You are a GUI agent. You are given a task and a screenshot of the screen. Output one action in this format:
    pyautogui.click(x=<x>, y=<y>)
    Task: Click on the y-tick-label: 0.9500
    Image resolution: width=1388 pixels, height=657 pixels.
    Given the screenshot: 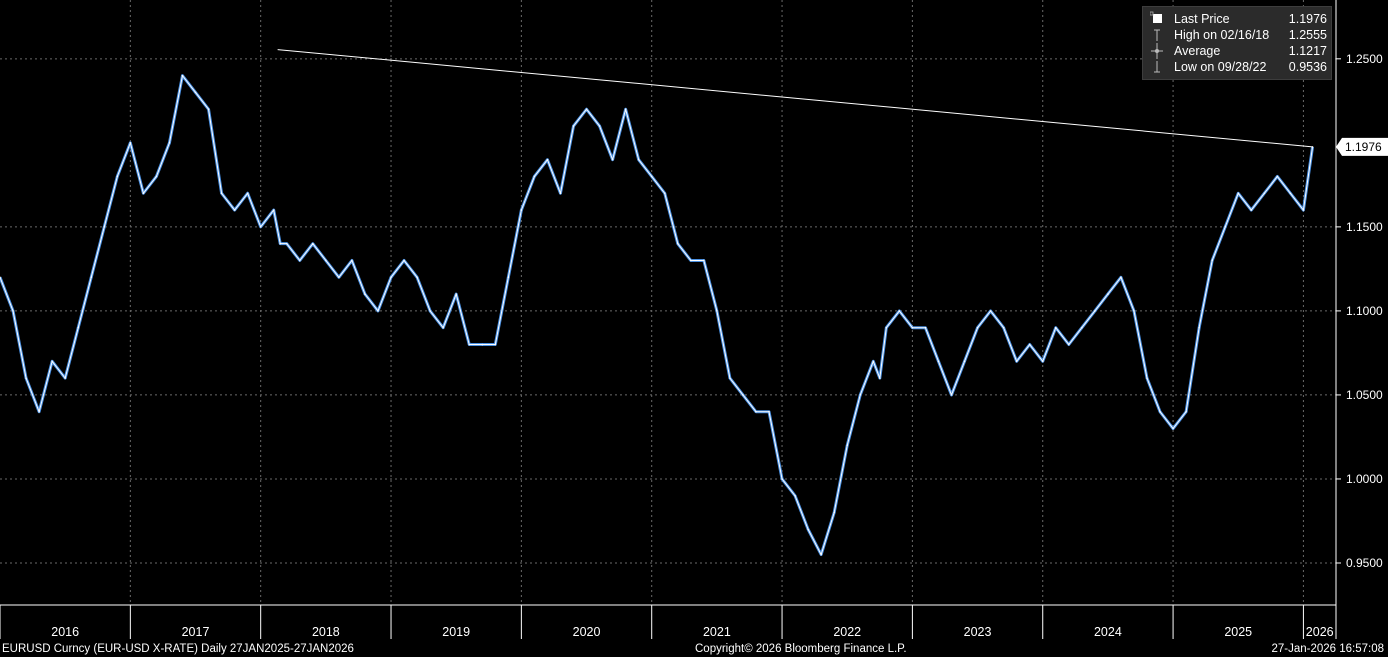 What is the action you would take?
    pyautogui.click(x=1364, y=563)
    